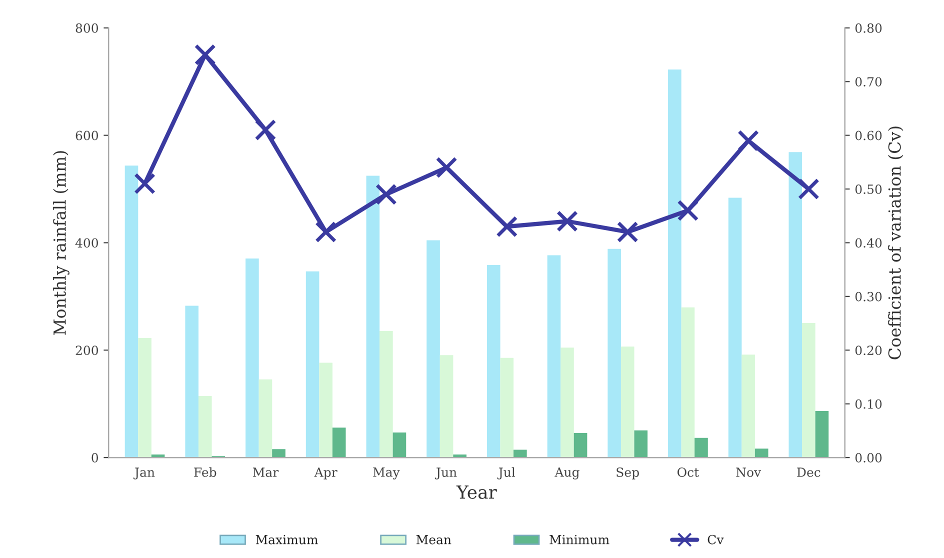  I want to click on x-tick-label: Dec, so click(808, 472).